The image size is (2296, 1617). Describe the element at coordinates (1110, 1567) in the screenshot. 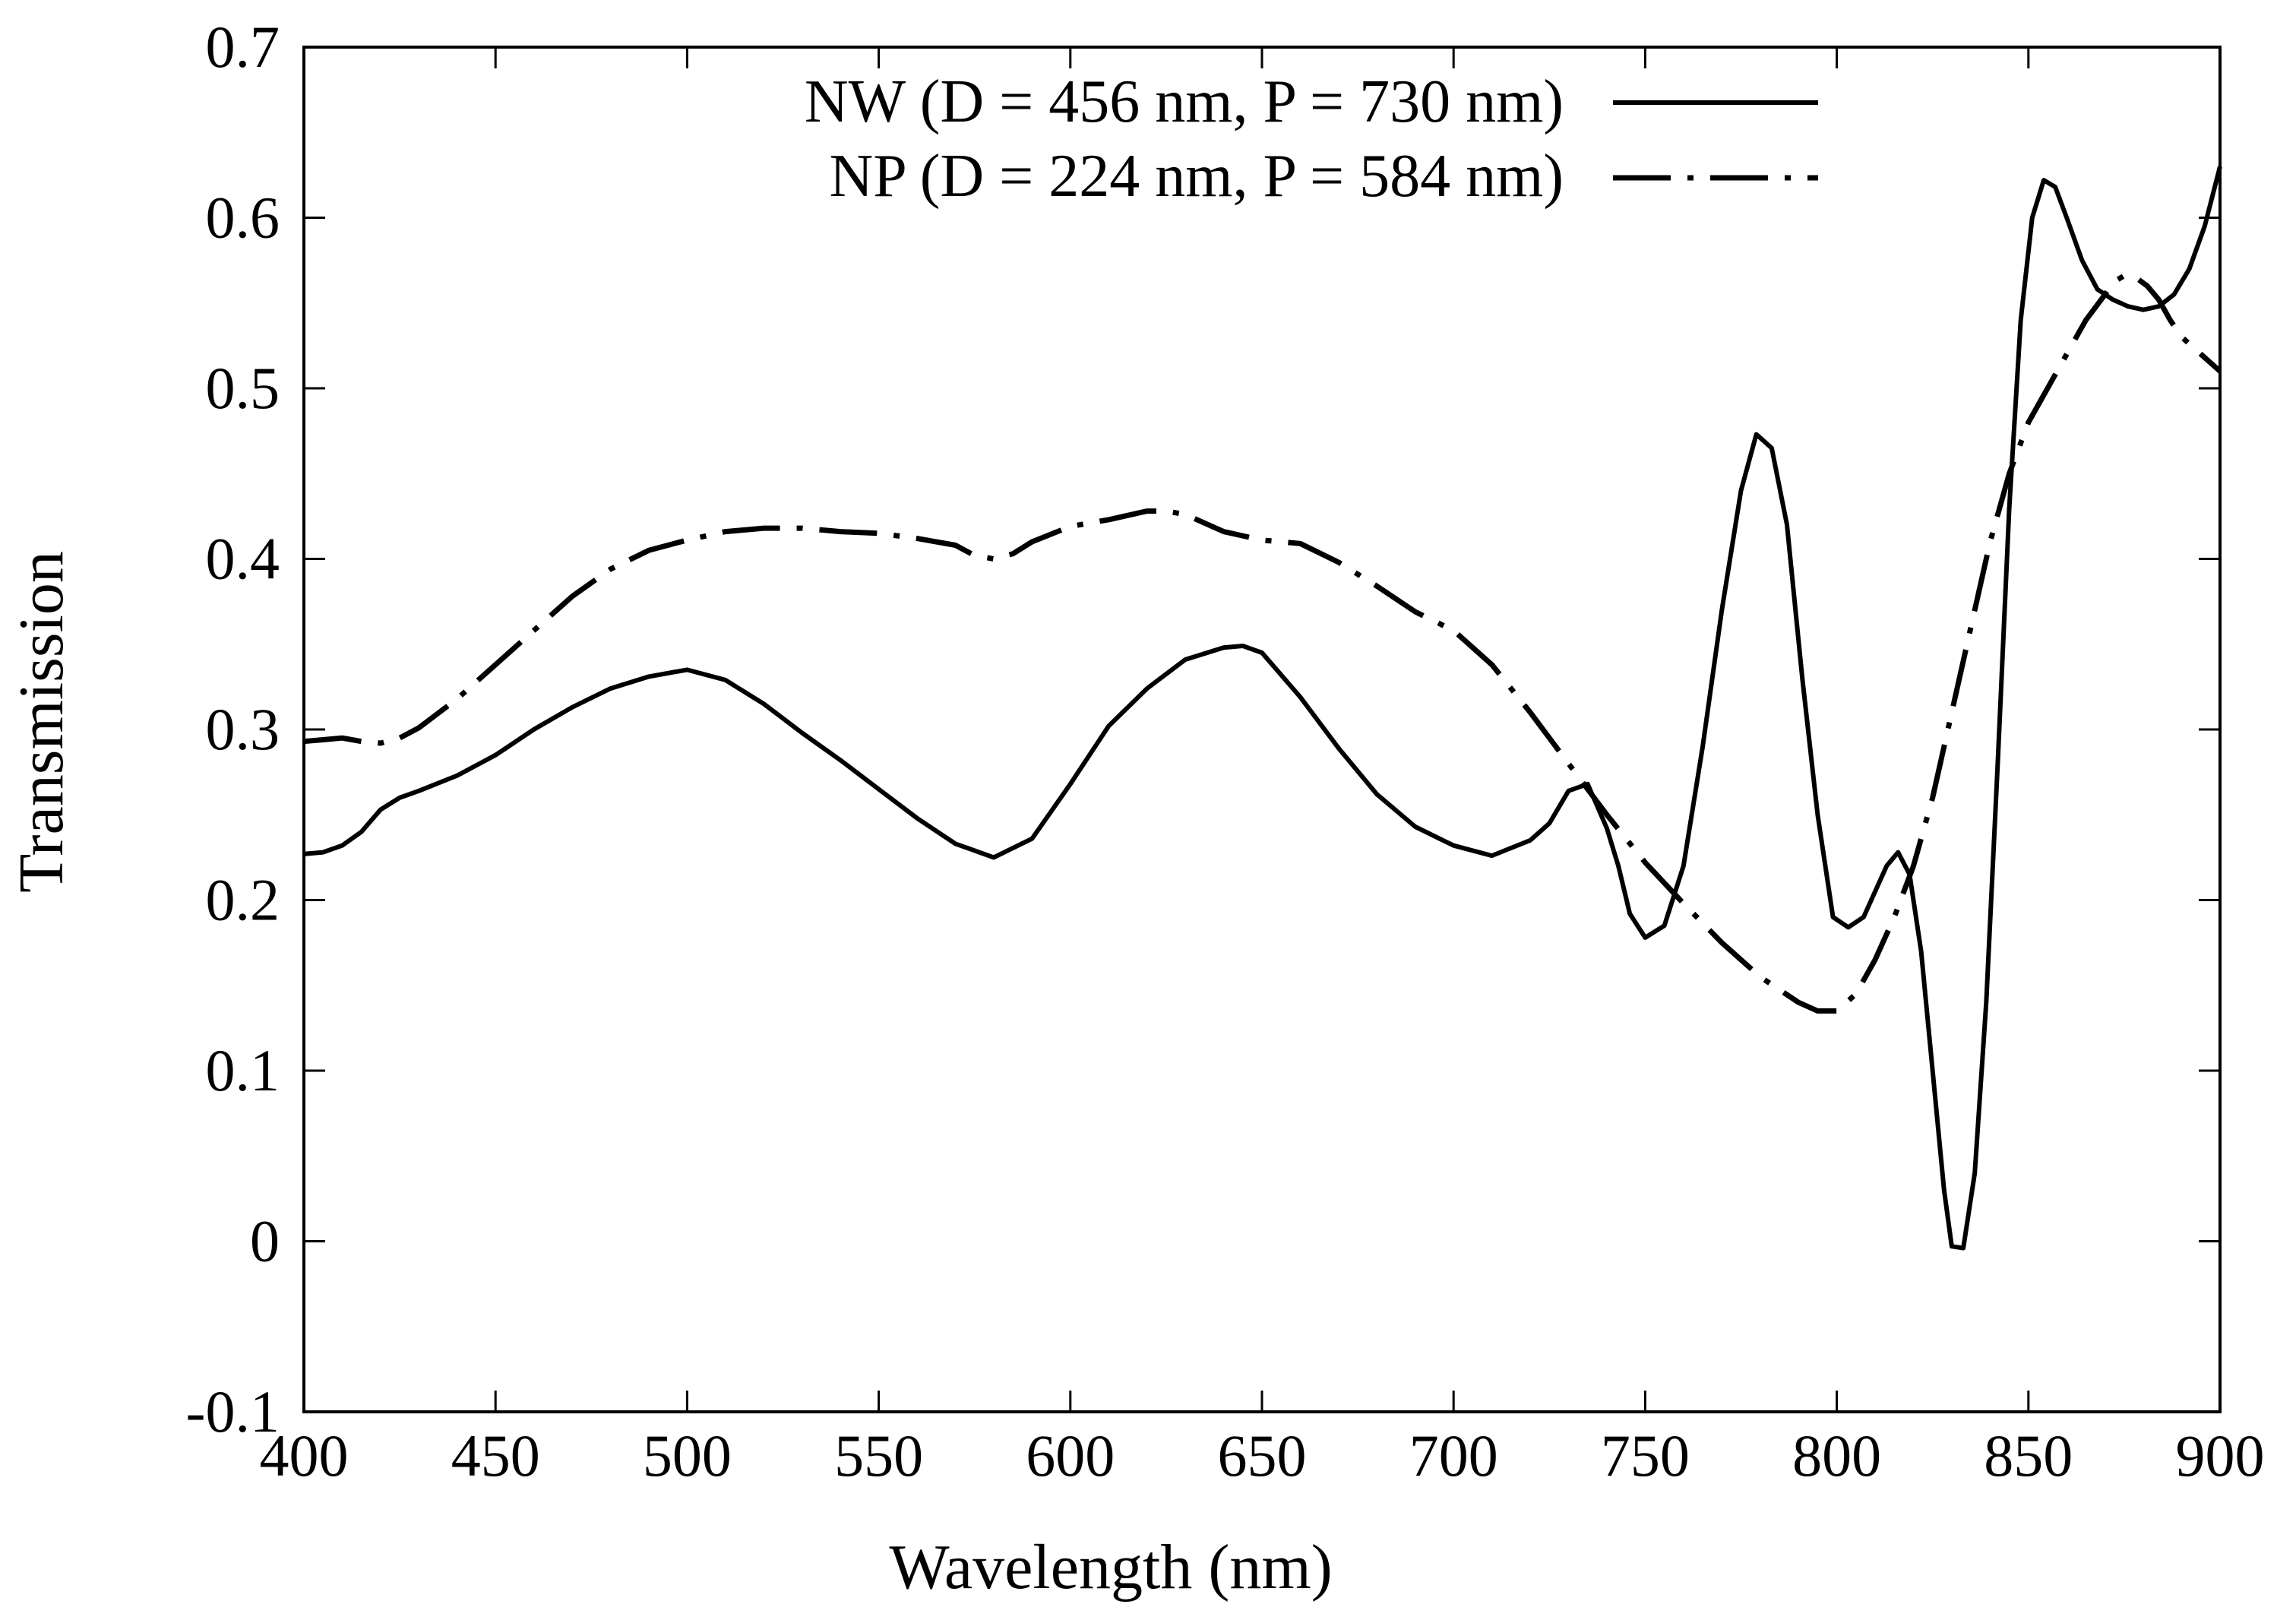

I see `x-axis-title: Wavelength (nm)` at that location.